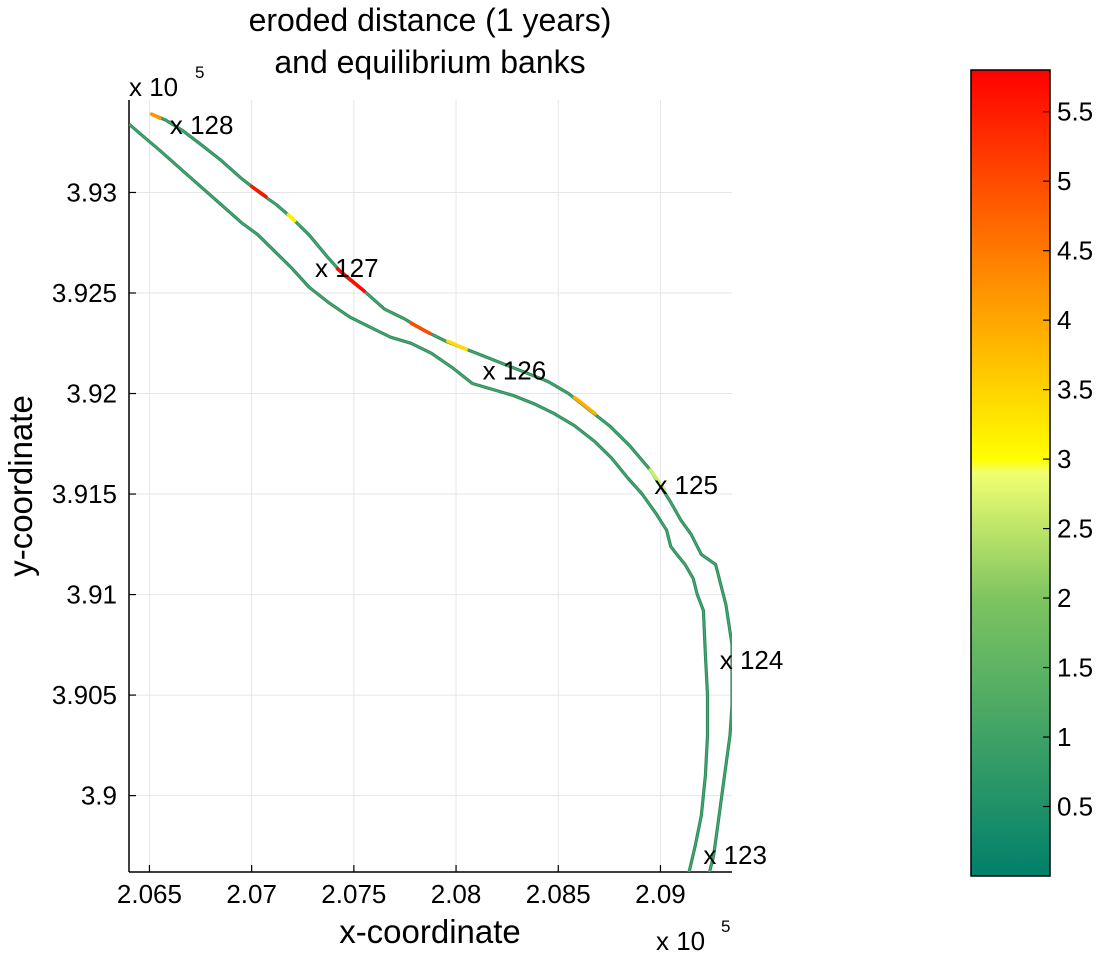 The width and height of the screenshot is (1100, 953). Describe the element at coordinates (91, 394) in the screenshot. I see `y-tick-label: 3.92` at that location.